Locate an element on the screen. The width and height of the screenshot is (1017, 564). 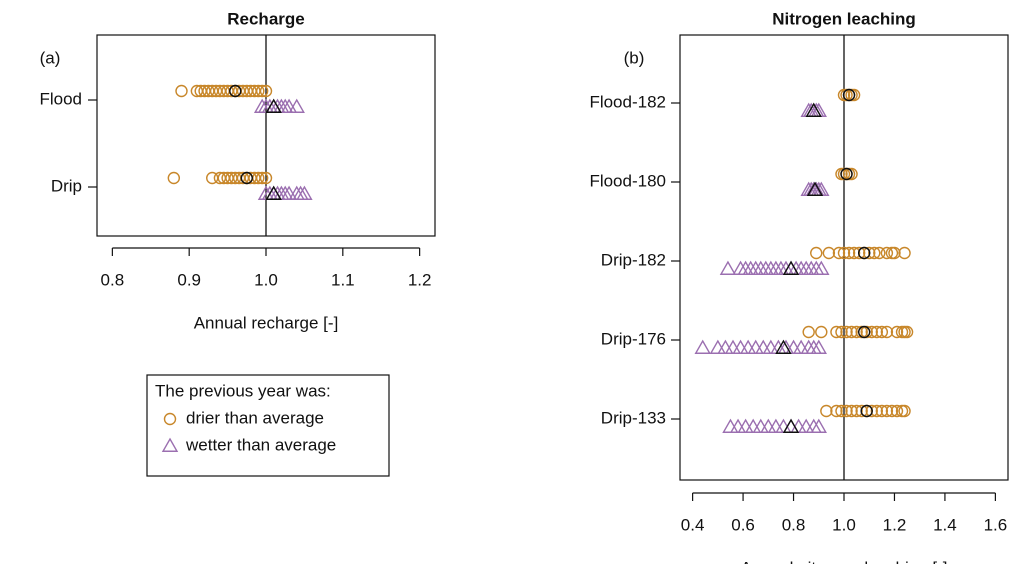
panel-label: (a) is located at coordinates (50, 57).